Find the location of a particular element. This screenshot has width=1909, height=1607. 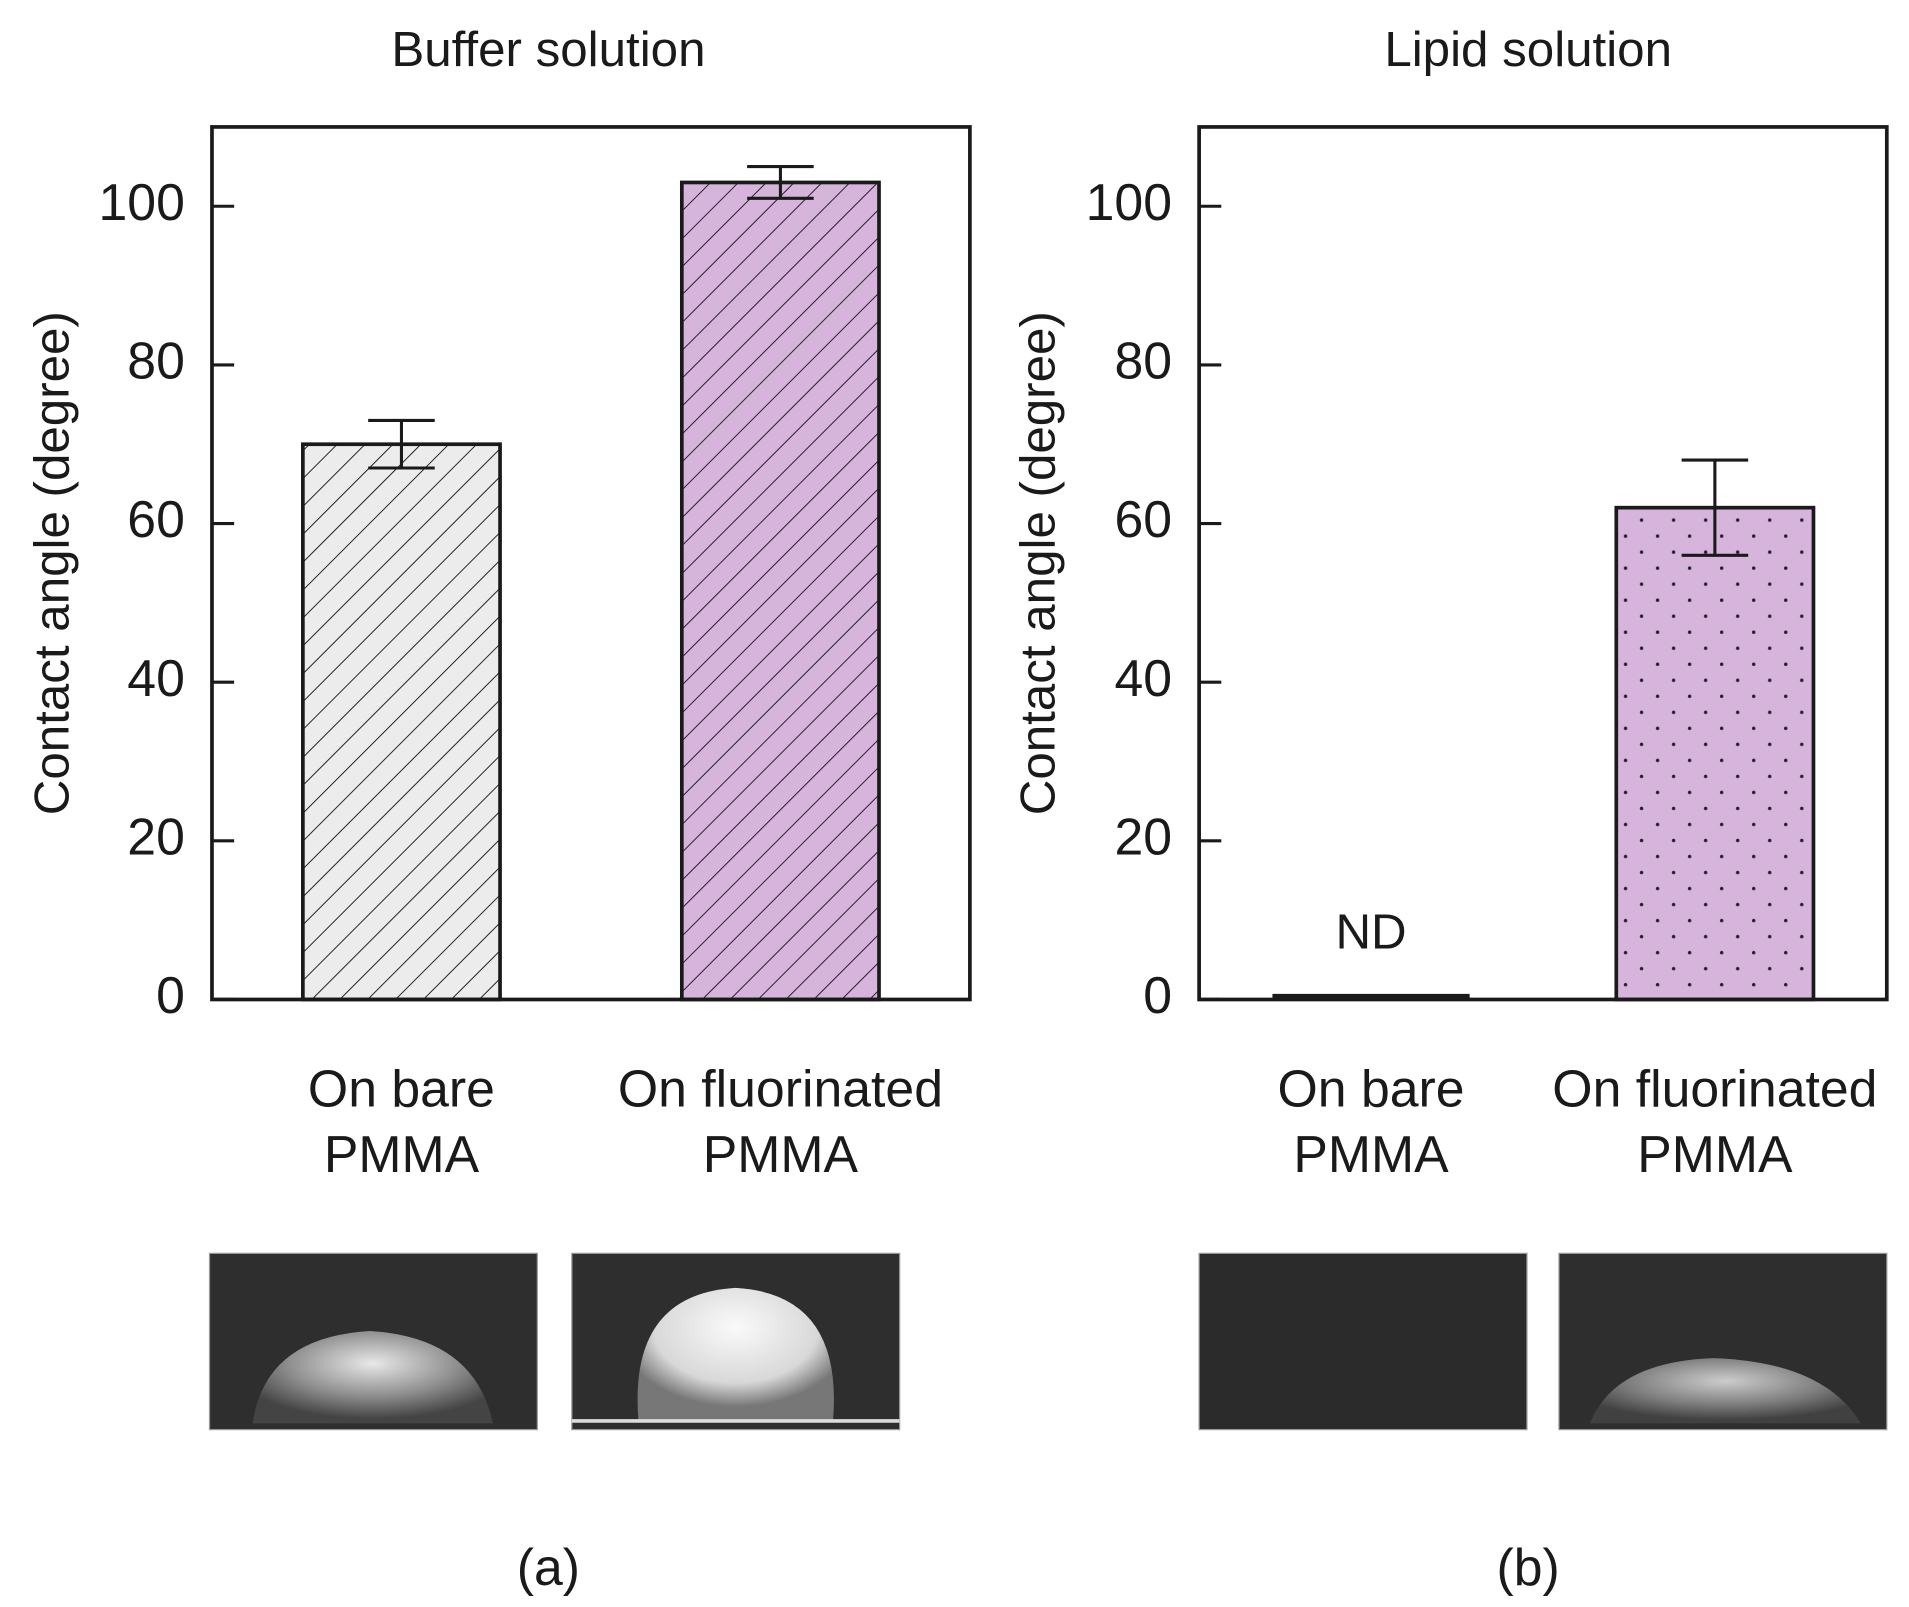

chart-title: Lipid solution is located at coordinates (1528, 49).